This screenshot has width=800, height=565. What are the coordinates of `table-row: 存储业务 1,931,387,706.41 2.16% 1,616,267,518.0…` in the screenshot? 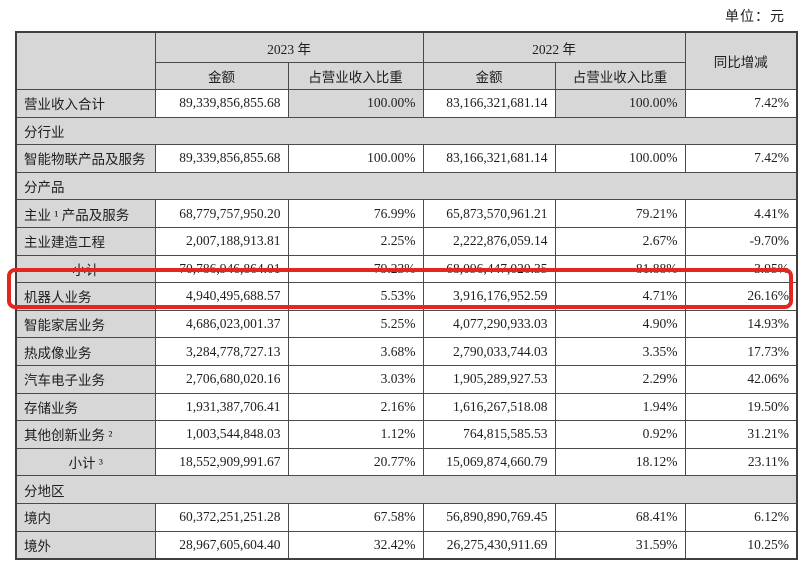 It's located at (406, 407).